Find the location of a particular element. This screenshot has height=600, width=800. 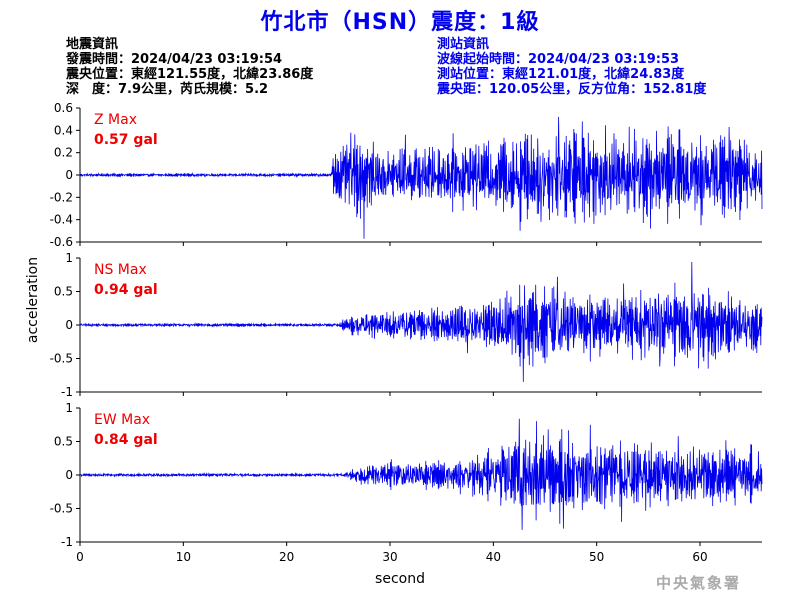

quake-info-heading: 地震資訊 is located at coordinates (92, 44).